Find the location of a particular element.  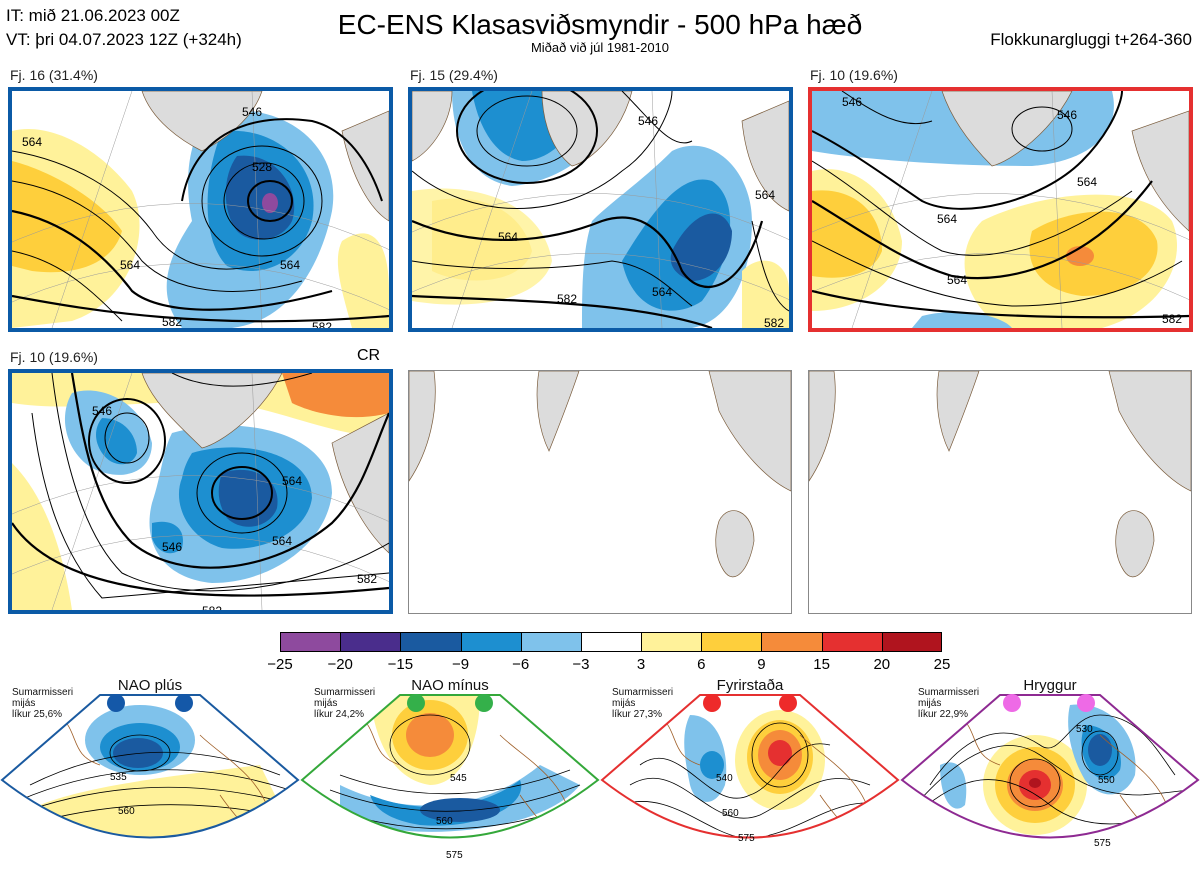

page-subtitle: Miðað við júl 1981-2010 is located at coordinates (600, 47).